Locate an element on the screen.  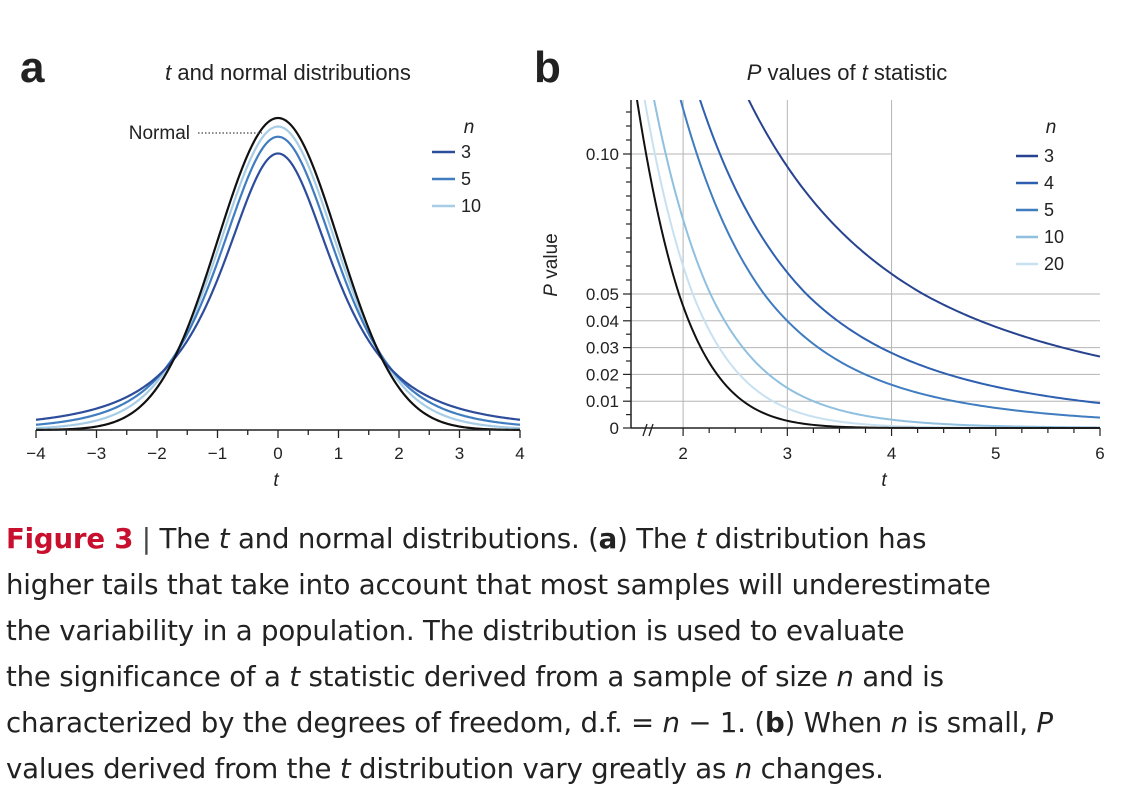
panel-b-y-tick-label: 0.01 is located at coordinates (602, 401).